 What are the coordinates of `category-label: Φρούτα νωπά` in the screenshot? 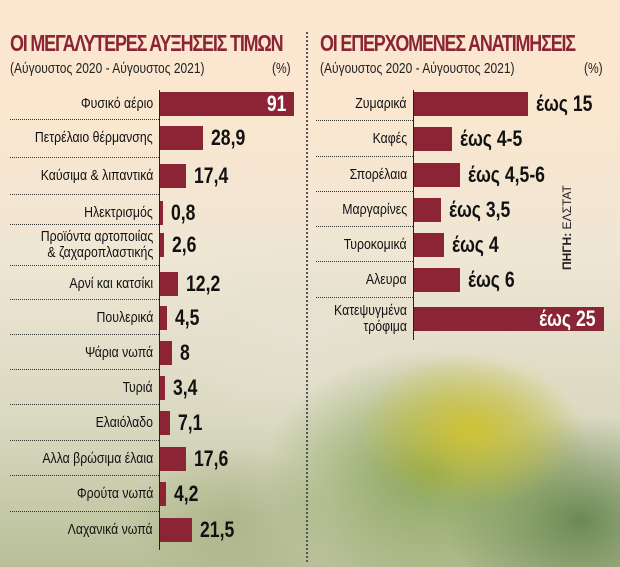 It's located at (114, 493).